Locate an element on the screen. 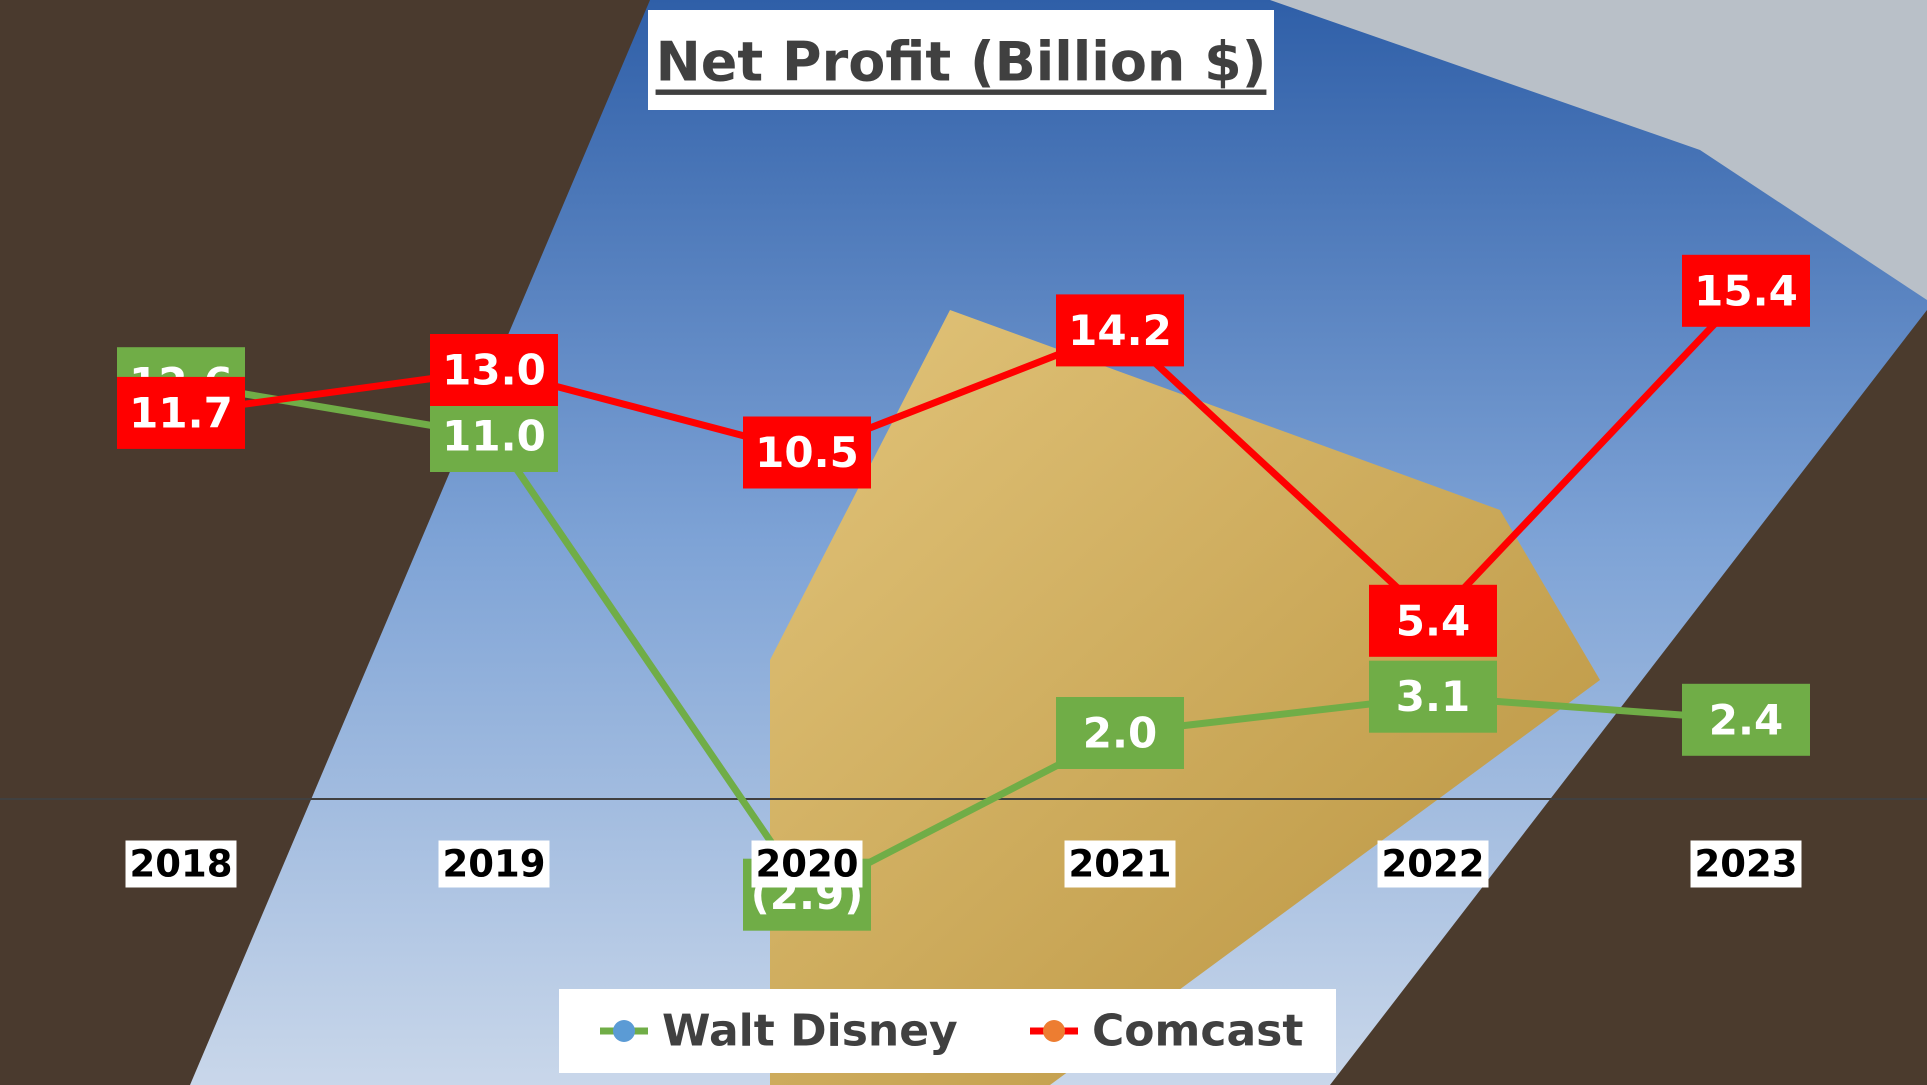 This screenshot has width=1927, height=1085. data-label: 5.4 is located at coordinates (1433, 620).